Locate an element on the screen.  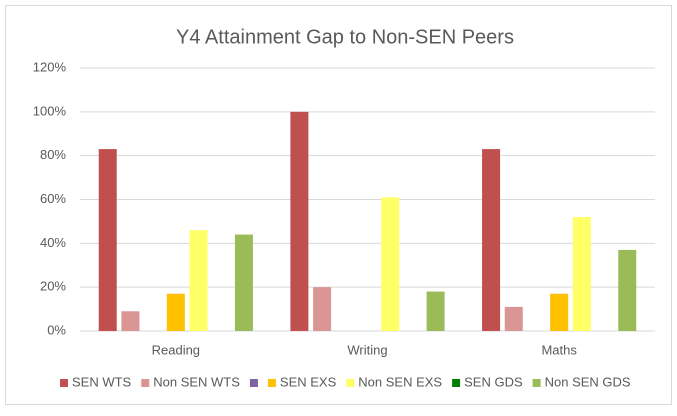
legend-label: SEN GDS is located at coordinates (493, 381).